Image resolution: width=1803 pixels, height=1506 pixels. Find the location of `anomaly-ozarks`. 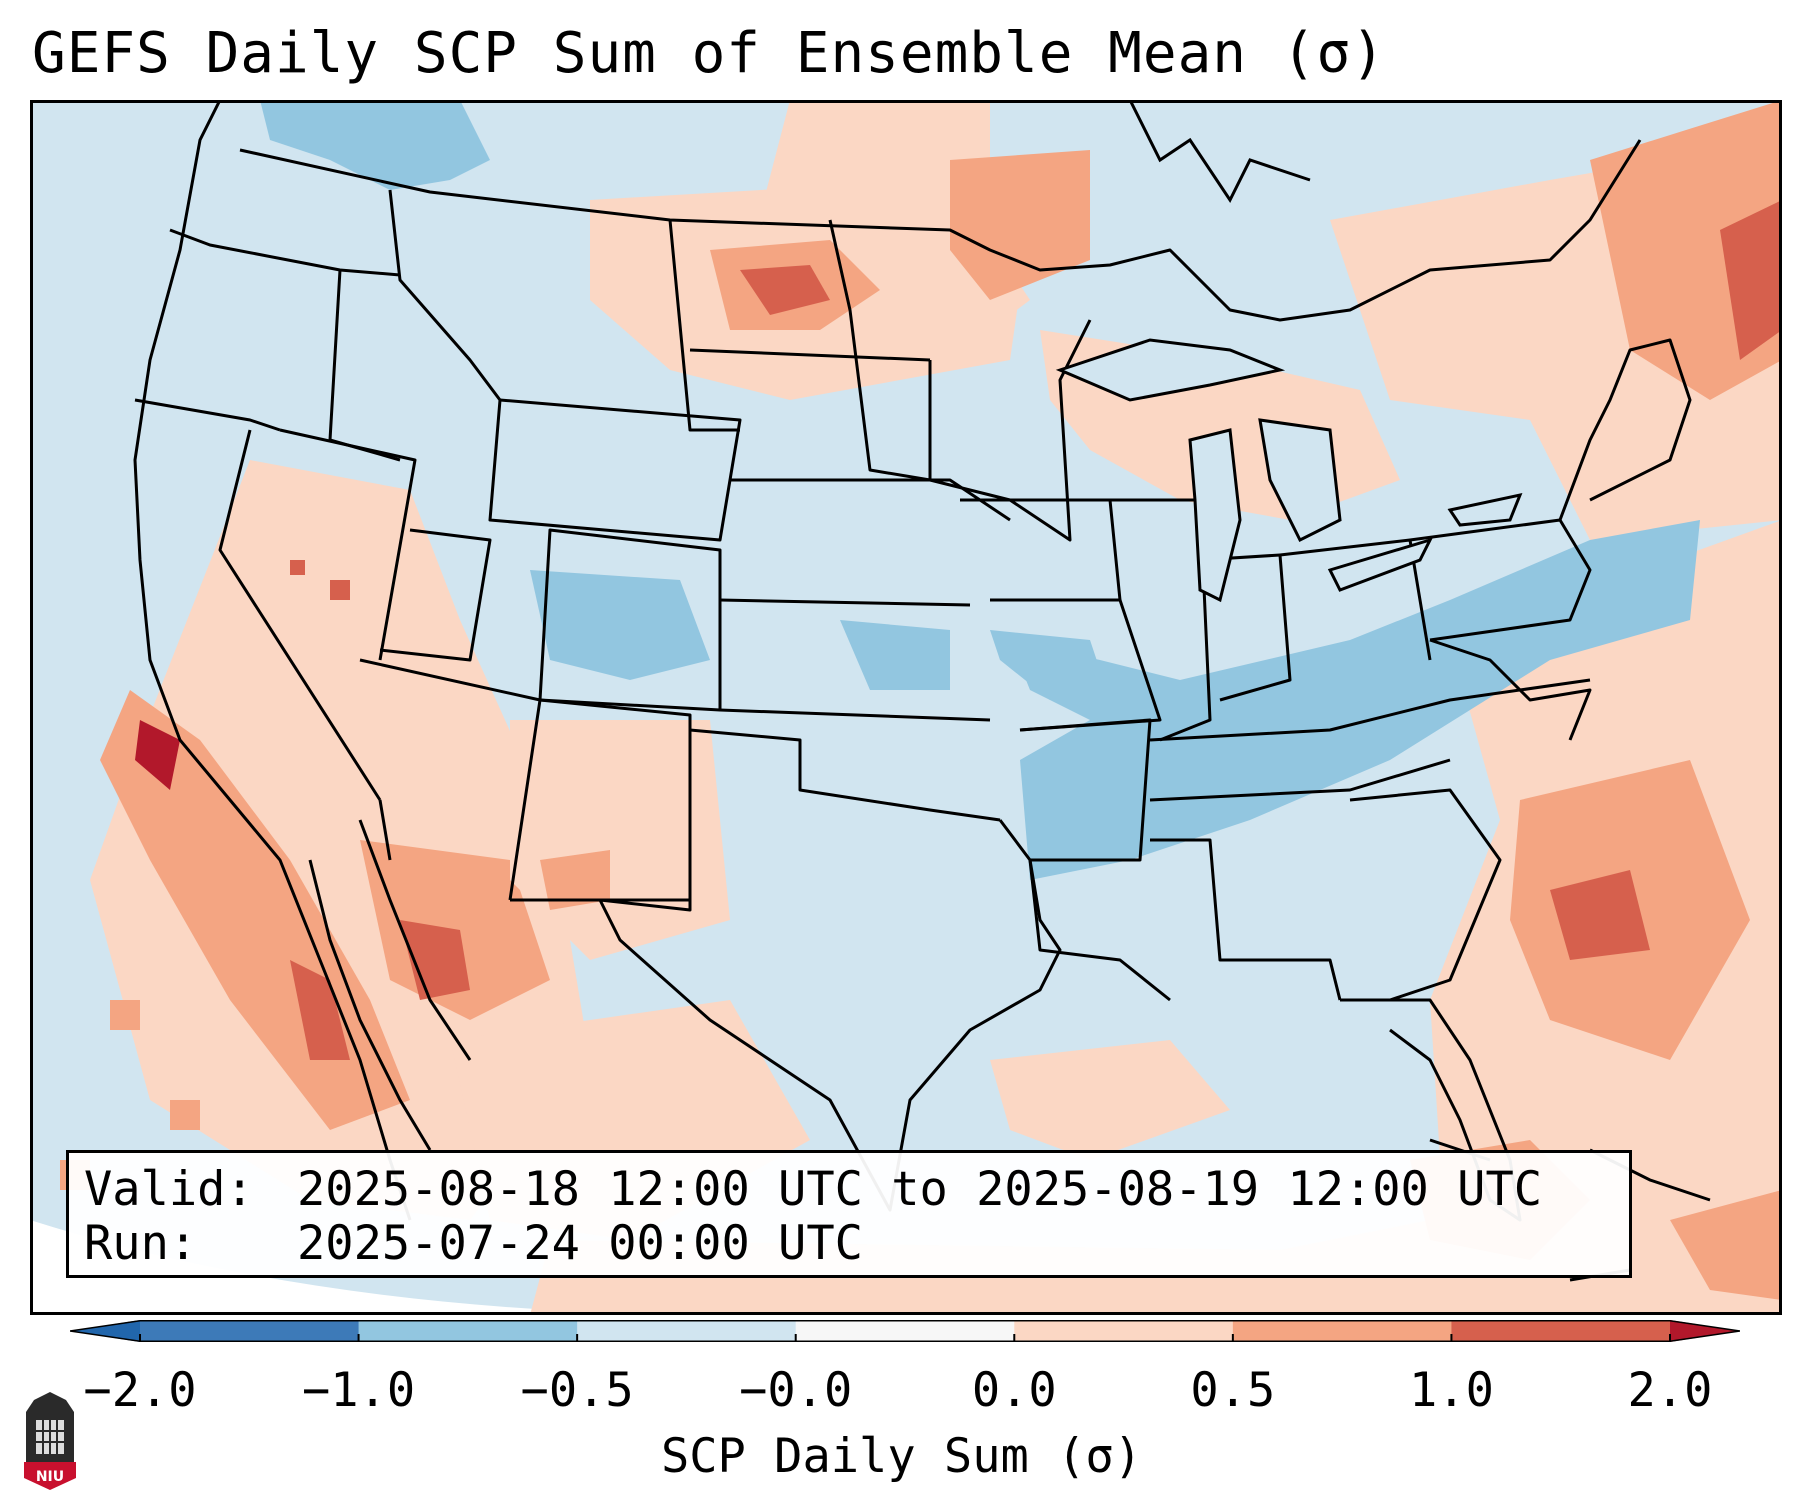

anomaly-ozarks is located at coordinates (1050, 665).